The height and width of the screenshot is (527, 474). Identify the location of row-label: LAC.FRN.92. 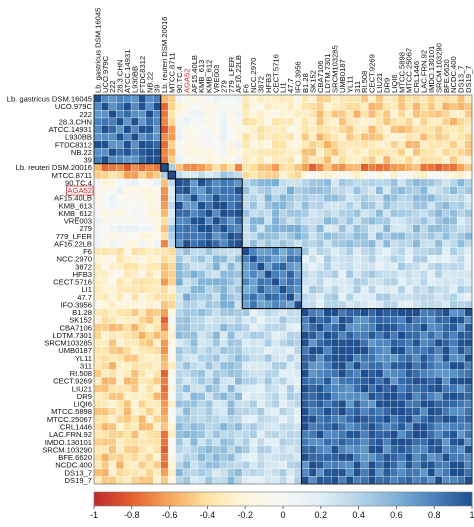
(70, 434).